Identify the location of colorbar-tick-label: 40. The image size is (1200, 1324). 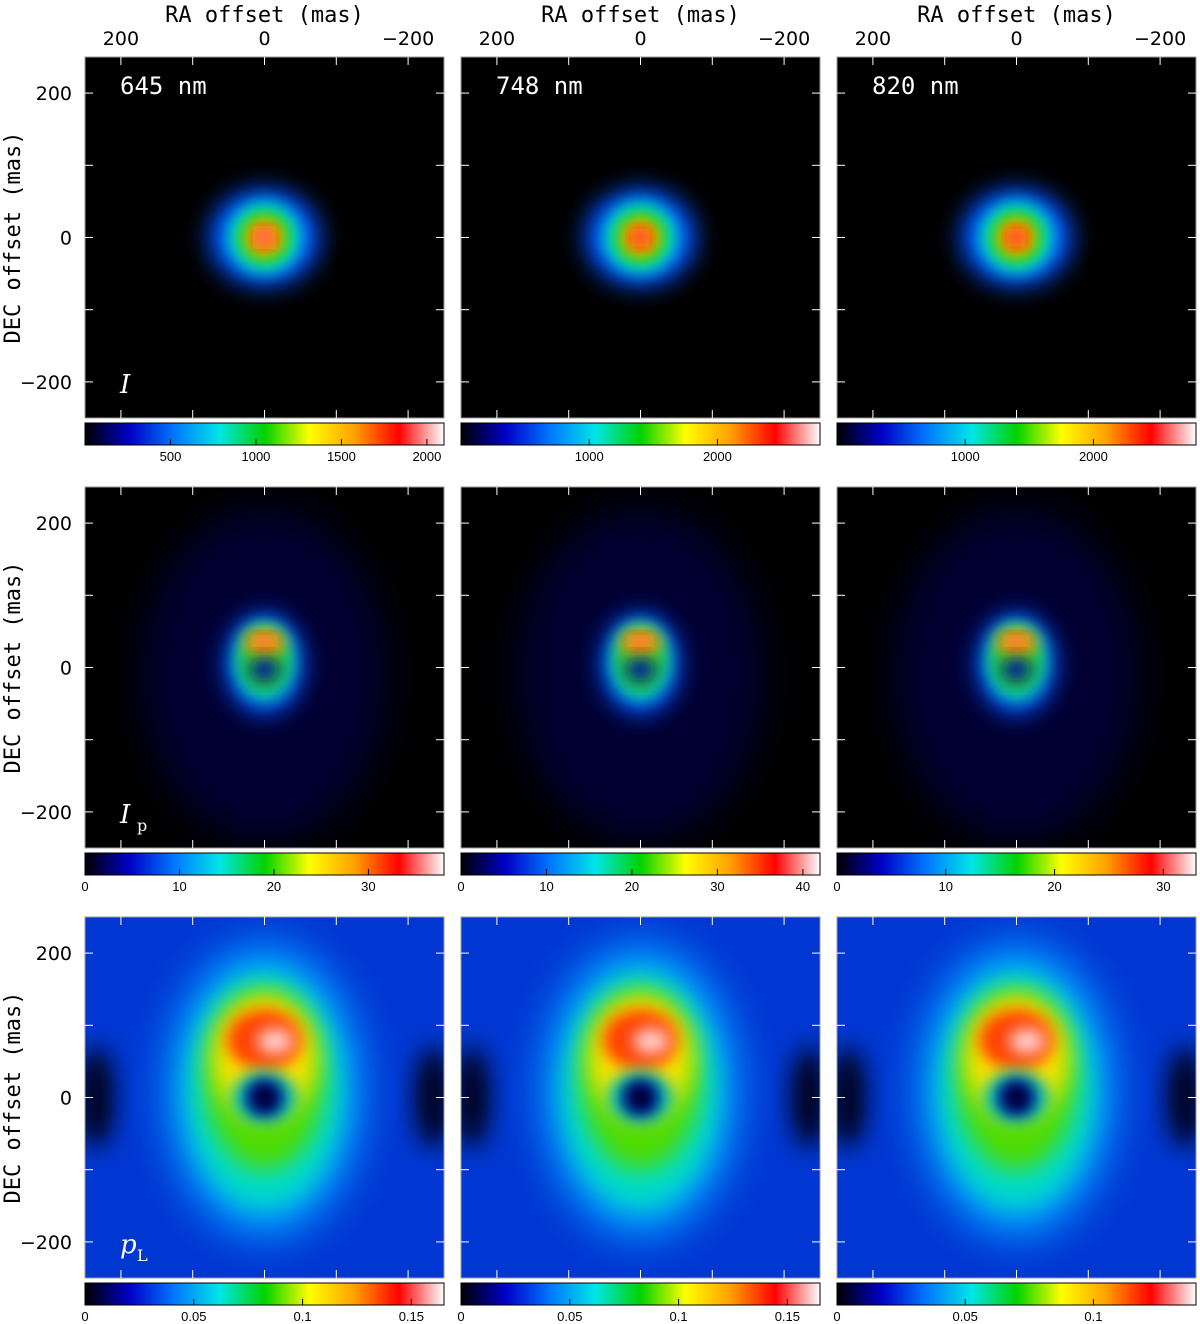
(803, 886).